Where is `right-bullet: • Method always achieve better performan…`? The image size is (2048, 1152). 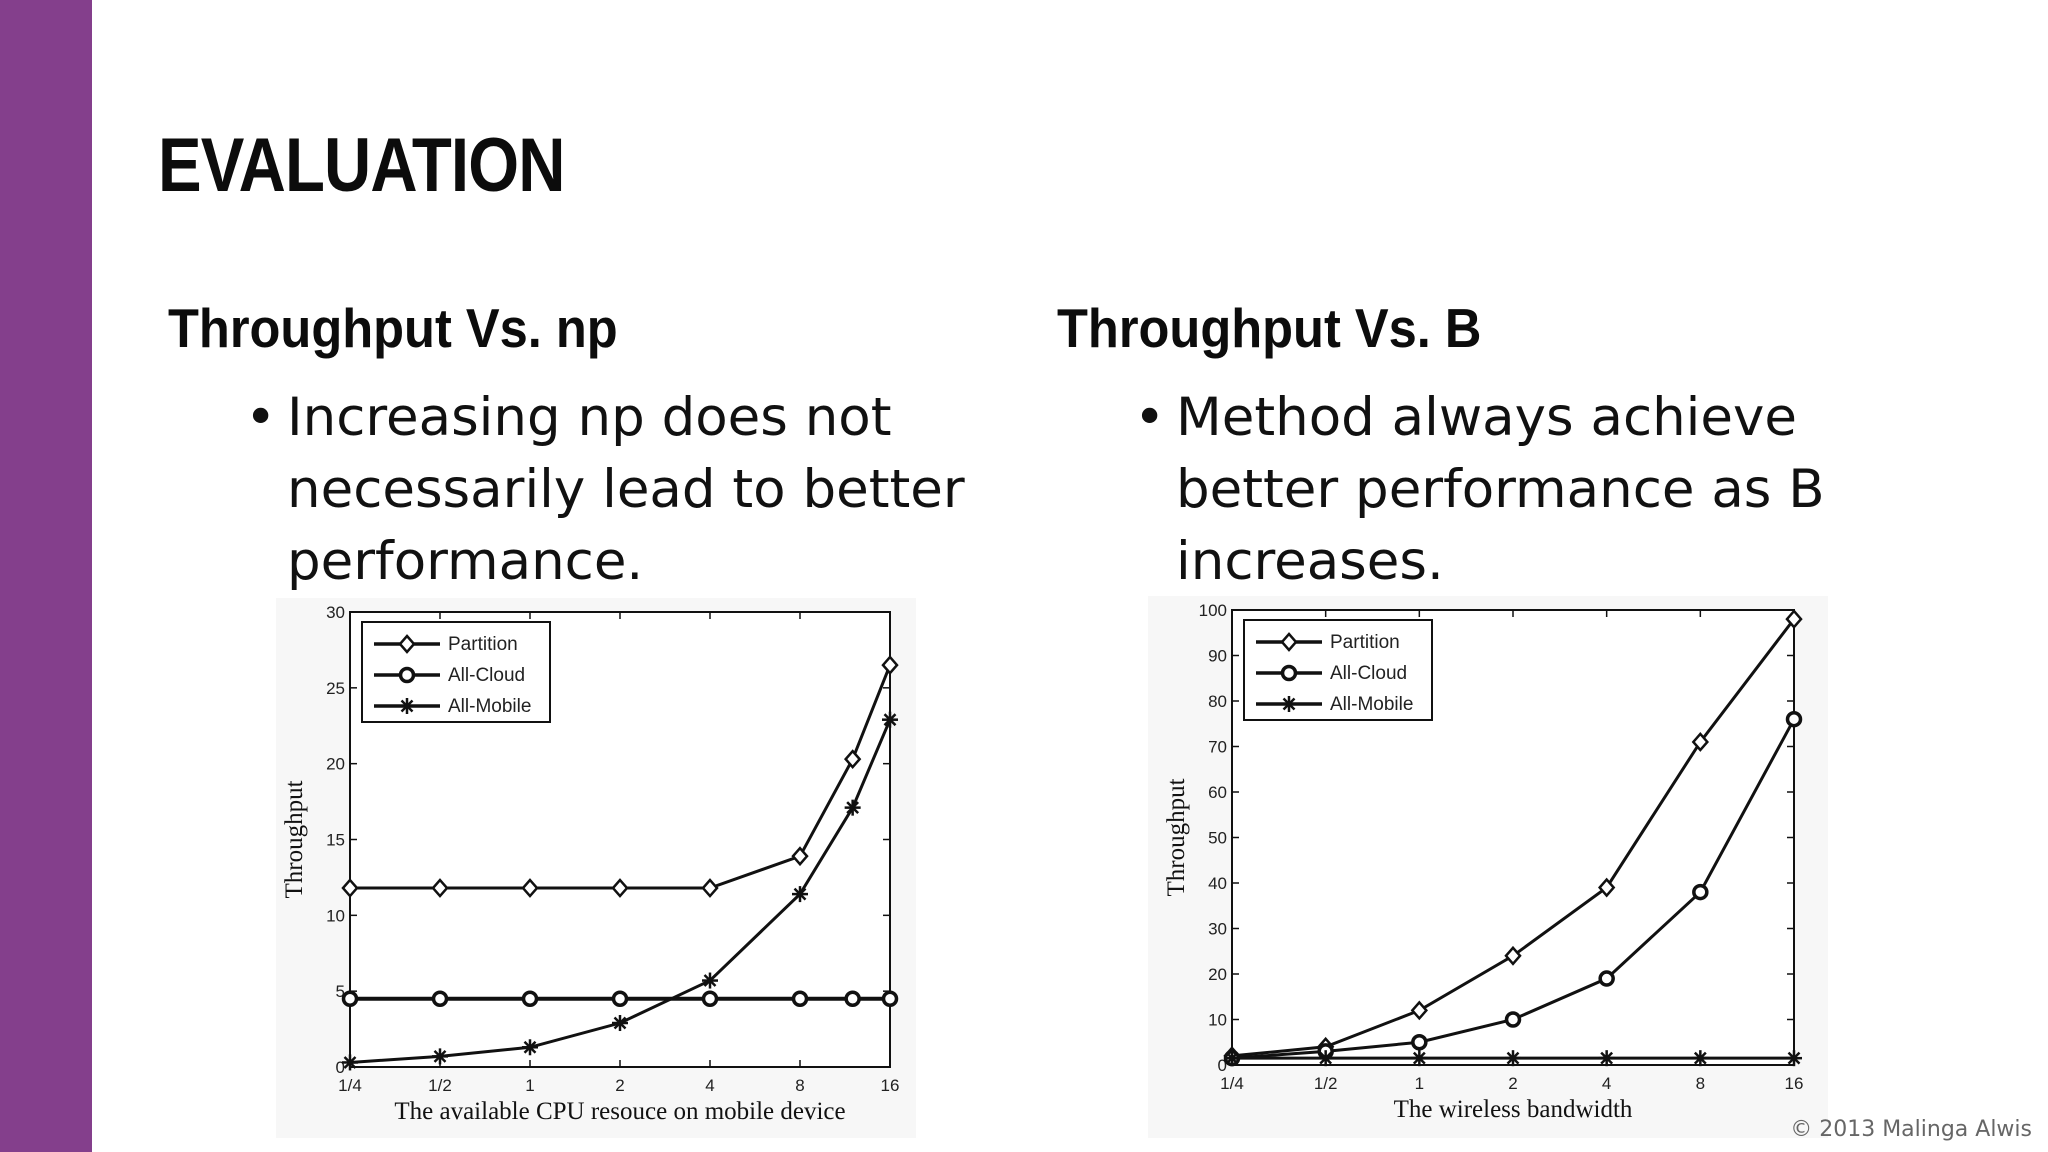
right-bullet: • Method always achieve better performan… is located at coordinates (1485, 490).